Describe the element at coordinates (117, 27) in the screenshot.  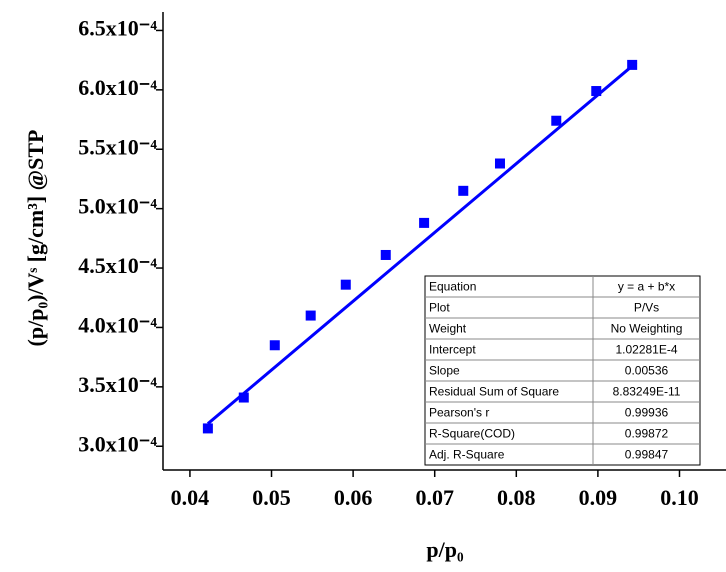
I see `y-tick-label: 6.5x10⁻⁴` at that location.